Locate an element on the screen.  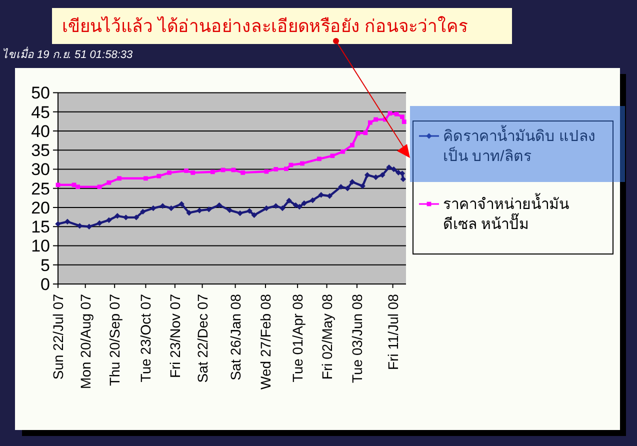
x-tick-label: Mon 20/Aug 07 is located at coordinates (85, 341).